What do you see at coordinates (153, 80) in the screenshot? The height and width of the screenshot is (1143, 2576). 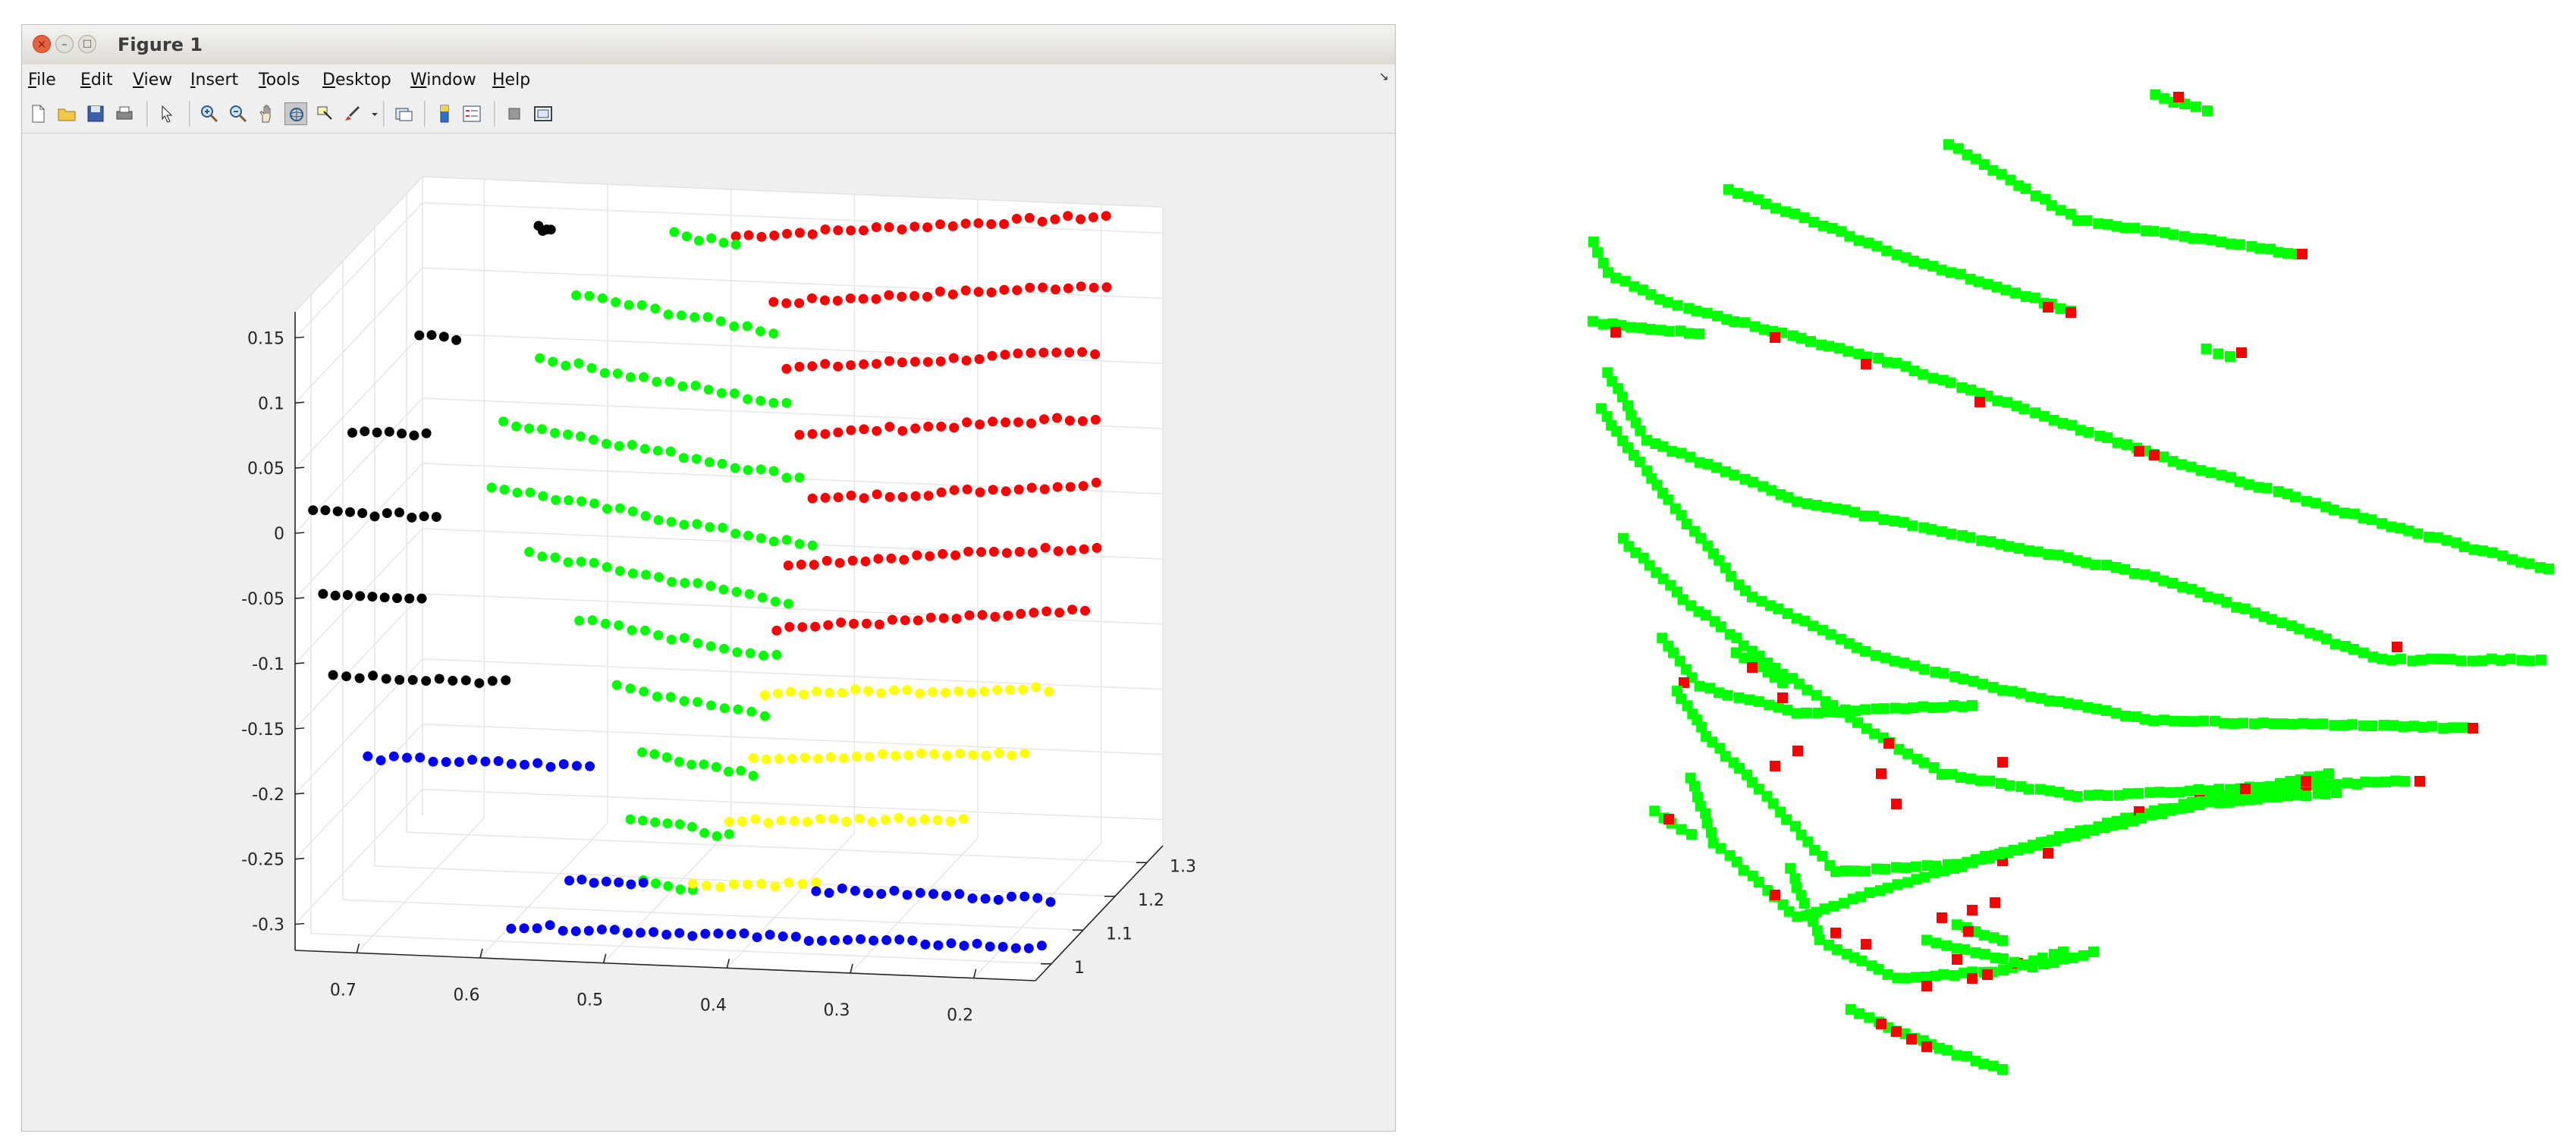 I see `menu-view: View` at bounding box center [153, 80].